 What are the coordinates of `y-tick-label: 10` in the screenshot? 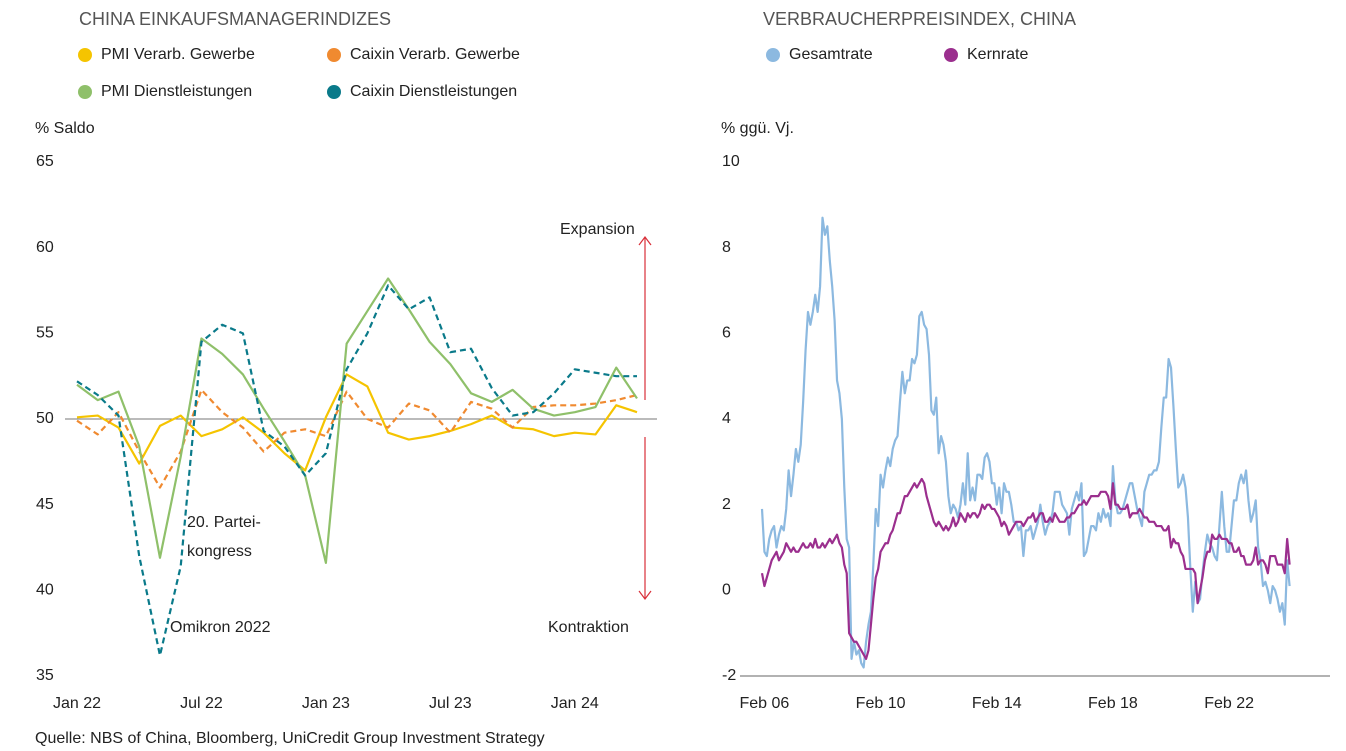 It's located at (731, 161).